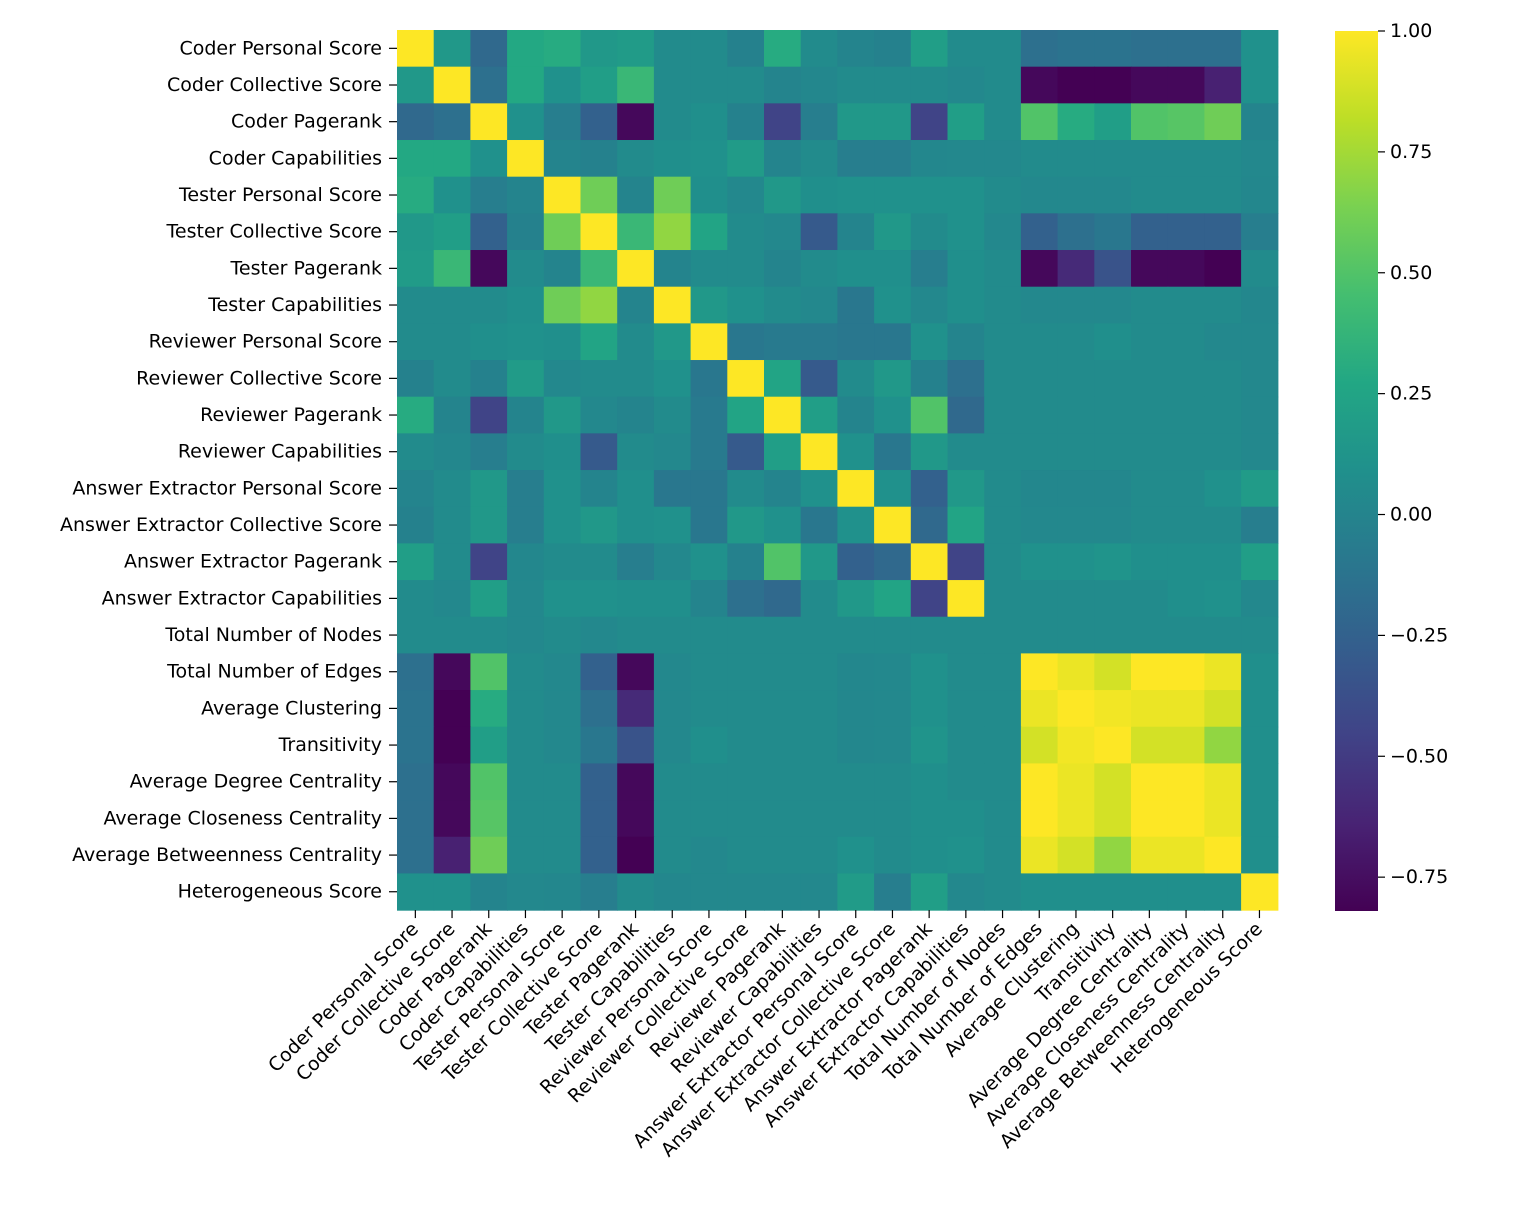 The width and height of the screenshot is (1522, 1218). Describe the element at coordinates (256, 782) in the screenshot. I see `y-tick-label: Average Degree Centrality` at that location.